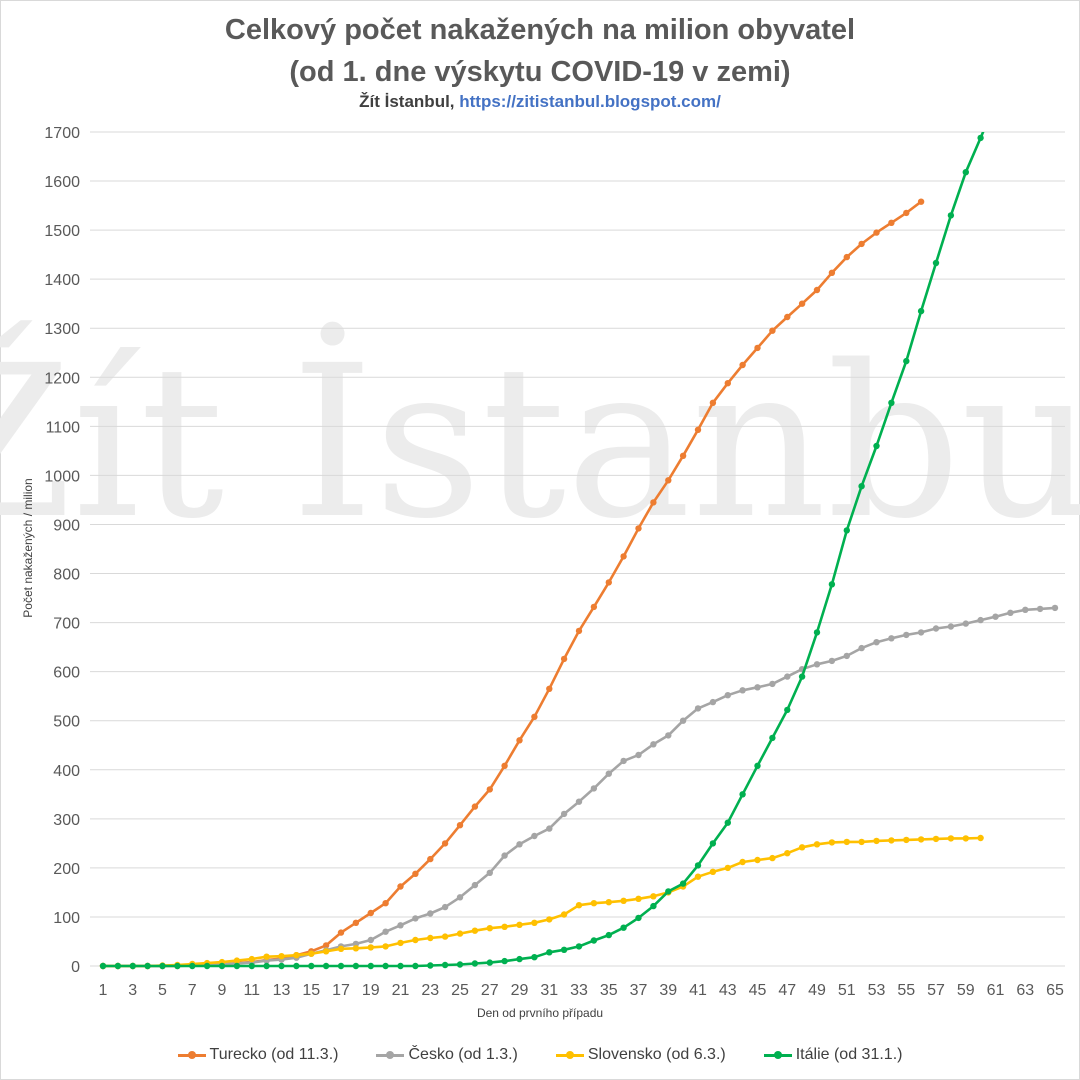  I want to click on legend-item: Česko (od 1.3.), so click(447, 1055).